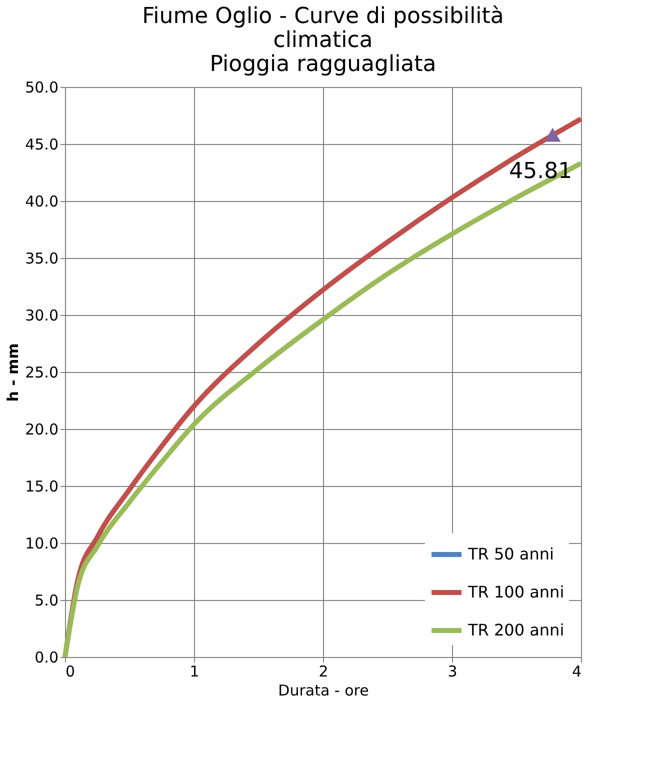 The image size is (657, 758). What do you see at coordinates (510, 554) in the screenshot?
I see `legend-label: TR 50 anni` at bounding box center [510, 554].